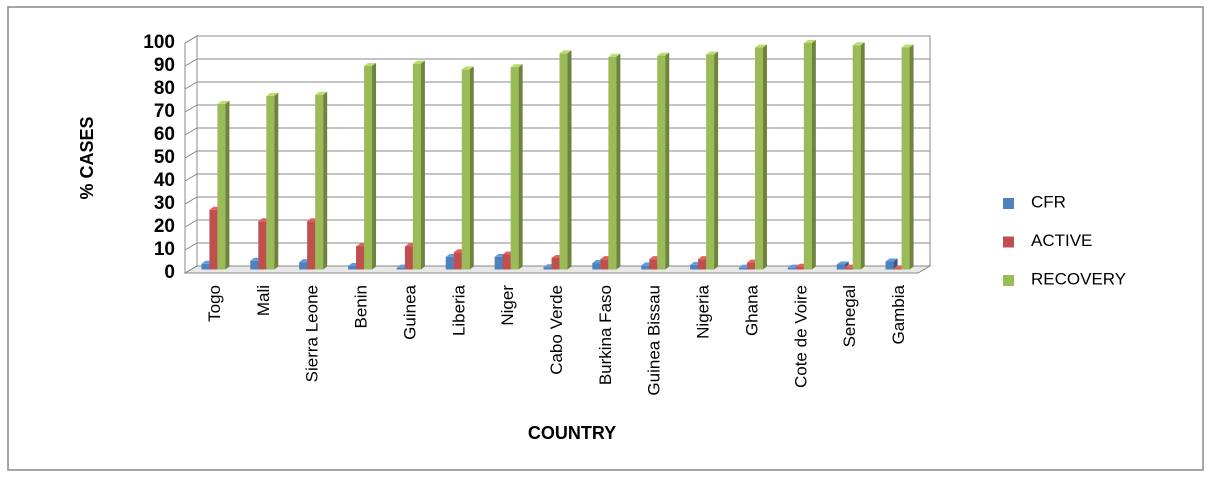 This screenshot has height=483, width=1211. Describe the element at coordinates (164, 203) in the screenshot. I see `y-tick-label: 30` at that location.